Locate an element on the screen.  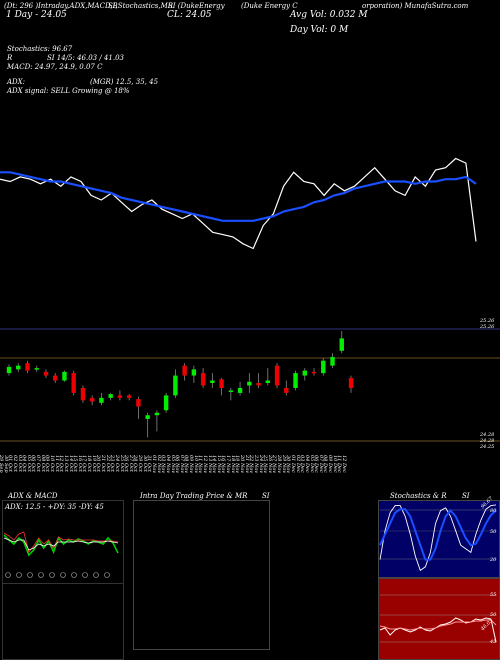
si-value: SI 14/5: 46.03 / 41.03 is located at coordinates (85, 58).